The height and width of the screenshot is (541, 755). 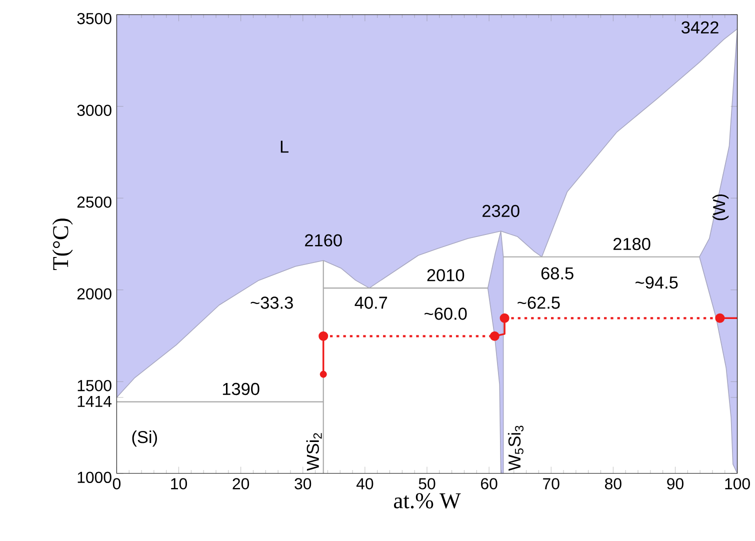 I want to click on x-axis-title: at.% W, so click(x=427, y=500).